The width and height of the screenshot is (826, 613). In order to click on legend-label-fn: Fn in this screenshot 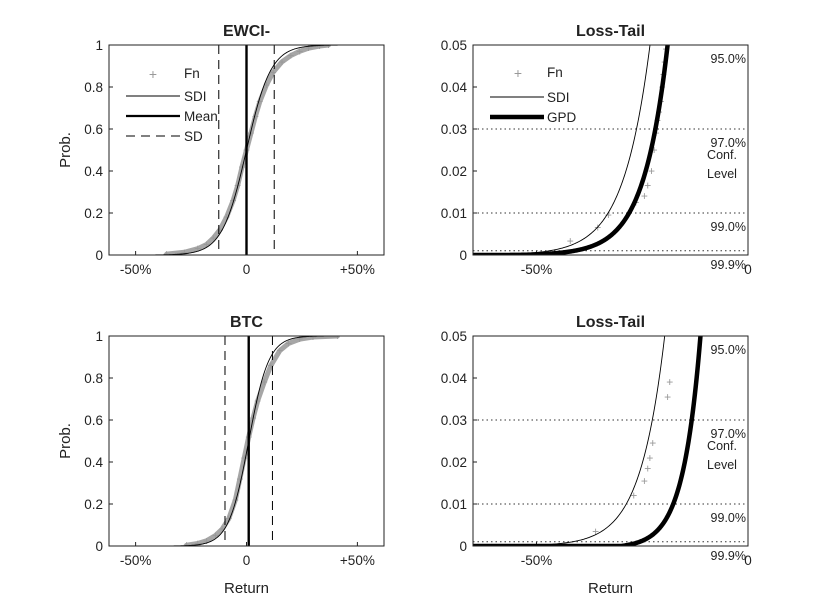, I will do `click(192, 73)`.